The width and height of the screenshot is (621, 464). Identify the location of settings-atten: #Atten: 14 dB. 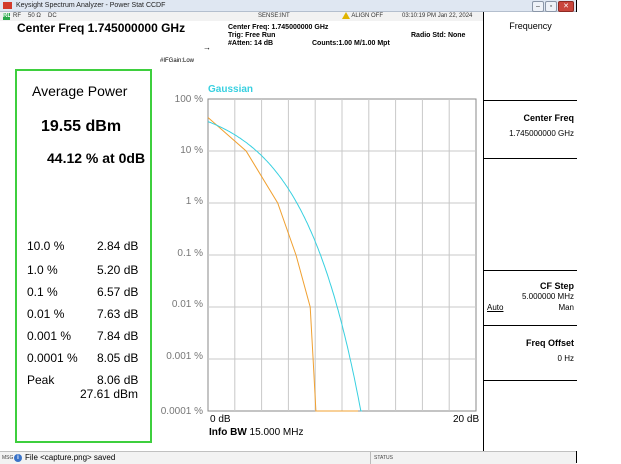
(251, 43).